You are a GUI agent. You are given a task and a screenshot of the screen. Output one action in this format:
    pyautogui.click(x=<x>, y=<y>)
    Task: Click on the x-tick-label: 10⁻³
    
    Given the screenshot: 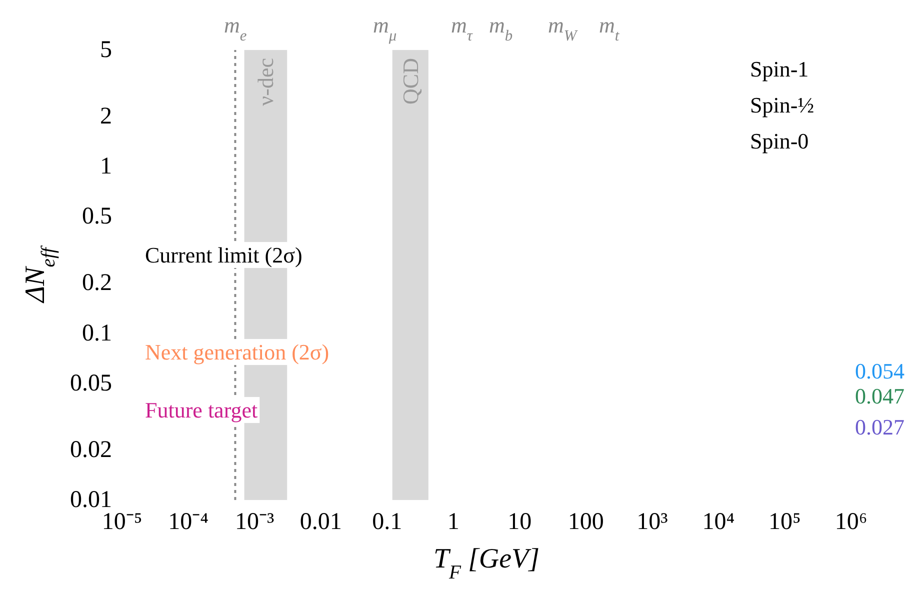 What is the action you would take?
    pyautogui.click(x=254, y=522)
    